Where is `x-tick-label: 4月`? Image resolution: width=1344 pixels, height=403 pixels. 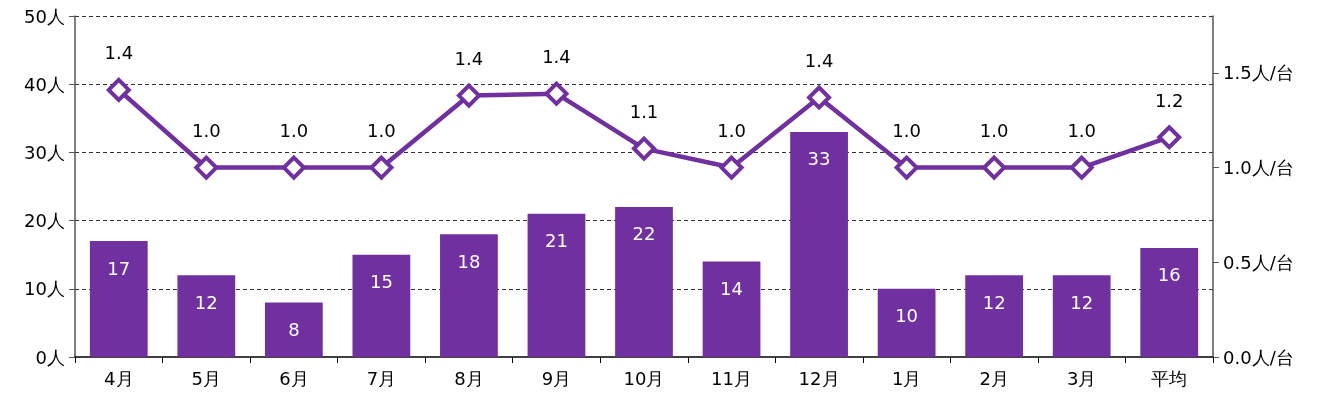
x-tick-label: 4月 is located at coordinates (119, 378).